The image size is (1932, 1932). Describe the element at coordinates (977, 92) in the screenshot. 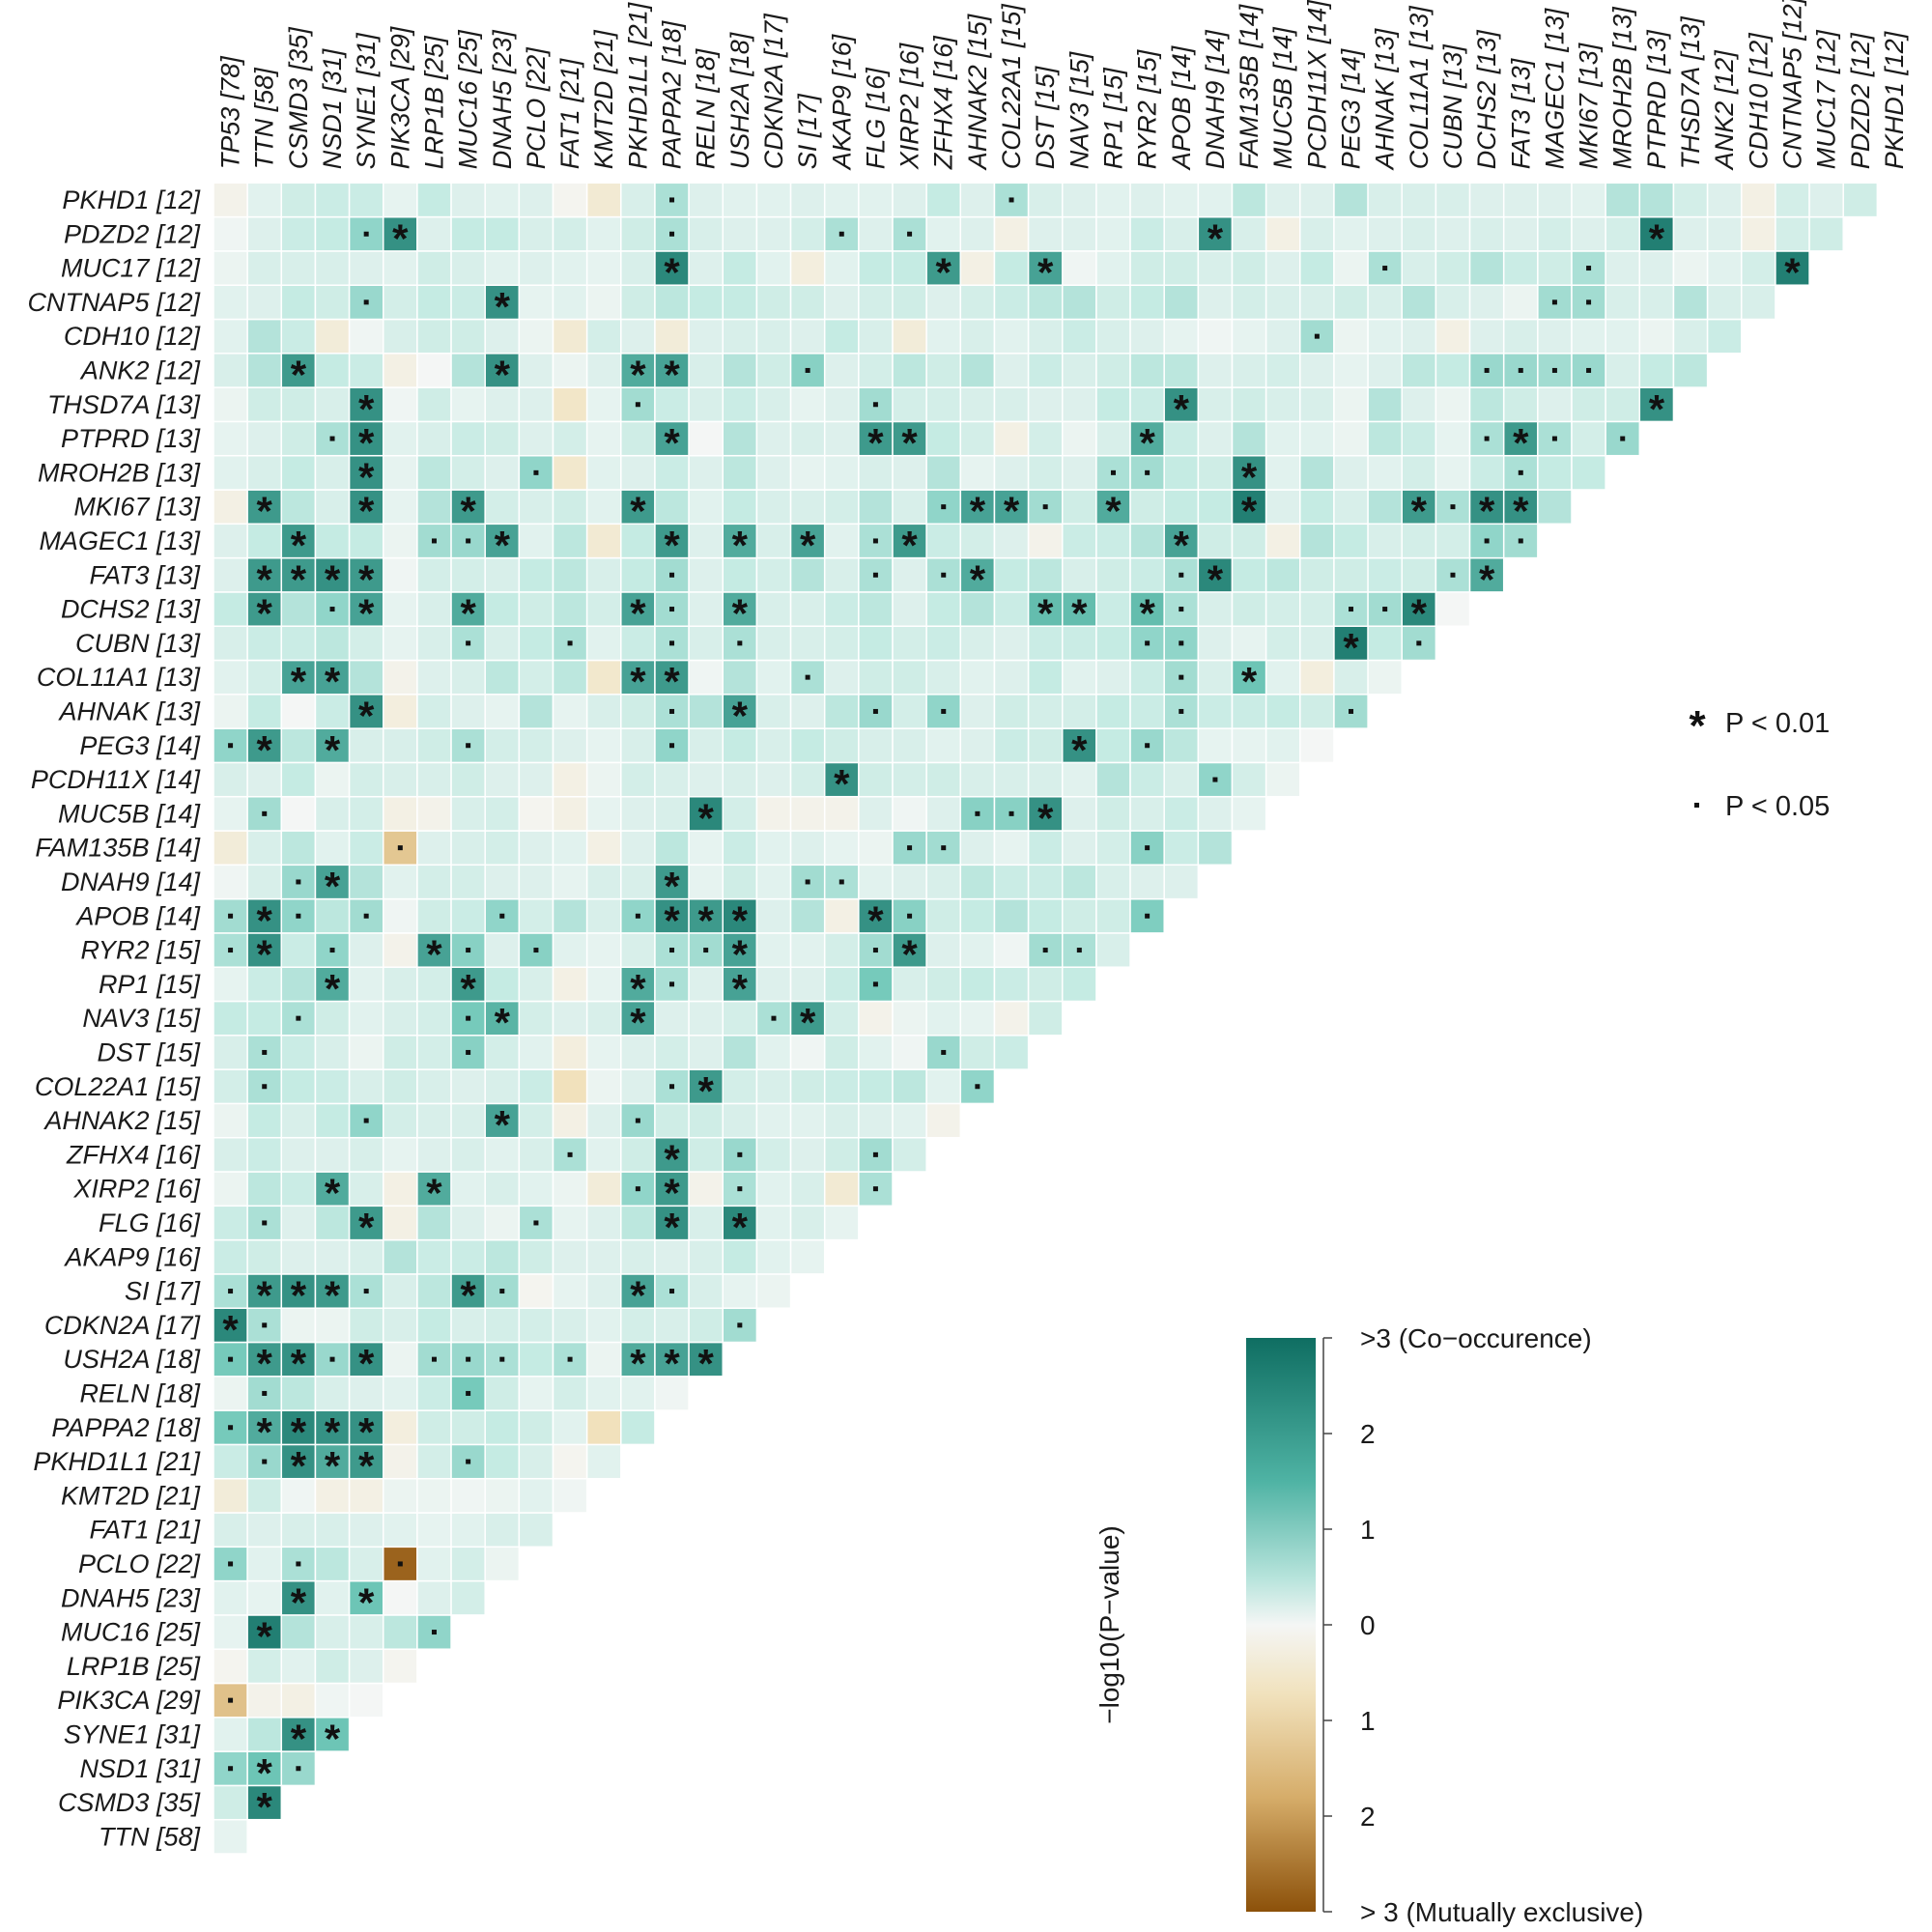

I see `column-label: AHNAK2 [15]` at that location.